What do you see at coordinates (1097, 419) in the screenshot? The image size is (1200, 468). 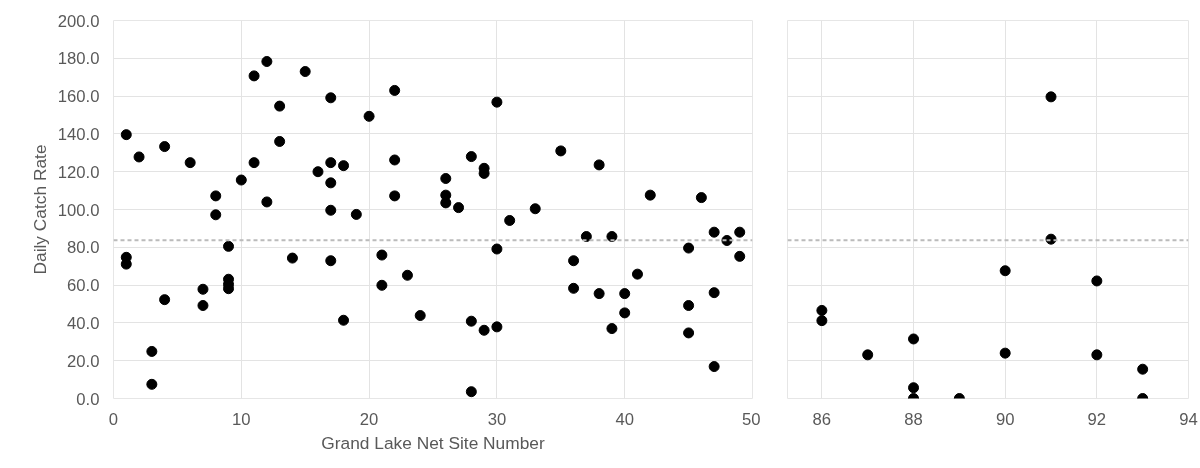 I see `x-tick-label: 92` at bounding box center [1097, 419].